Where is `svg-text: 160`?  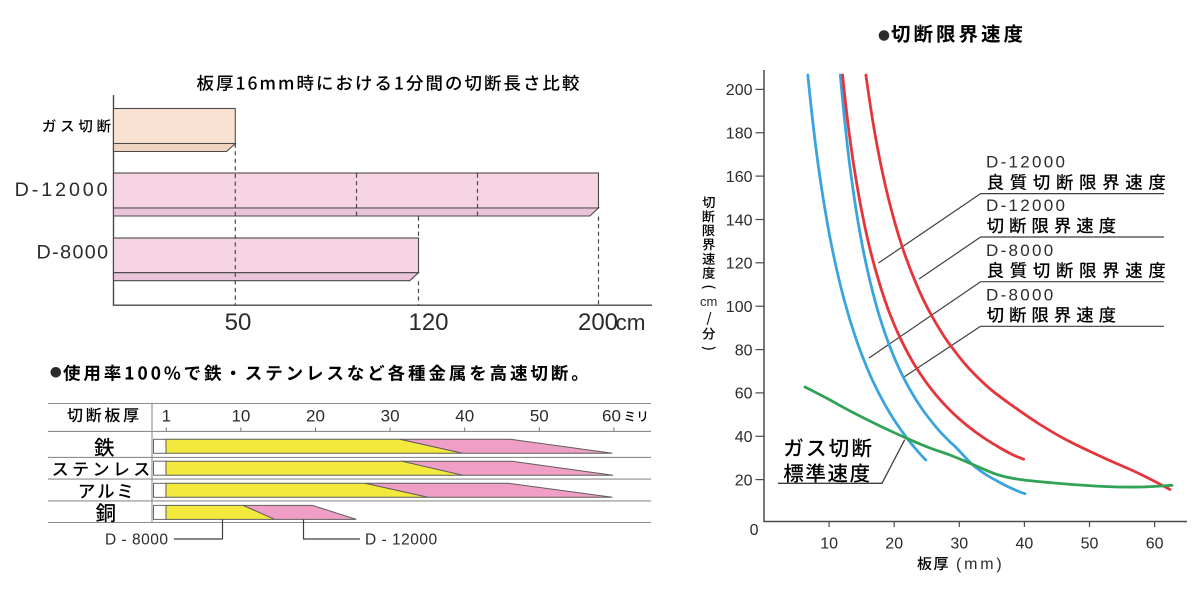
svg-text: 160 is located at coordinates (739, 177).